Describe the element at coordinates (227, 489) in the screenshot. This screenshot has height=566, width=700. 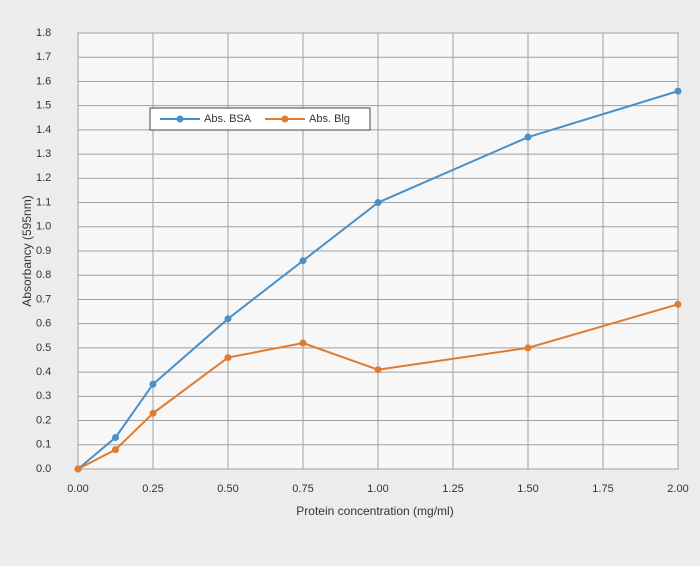
I see `x-tick-label: 0.50` at that location.